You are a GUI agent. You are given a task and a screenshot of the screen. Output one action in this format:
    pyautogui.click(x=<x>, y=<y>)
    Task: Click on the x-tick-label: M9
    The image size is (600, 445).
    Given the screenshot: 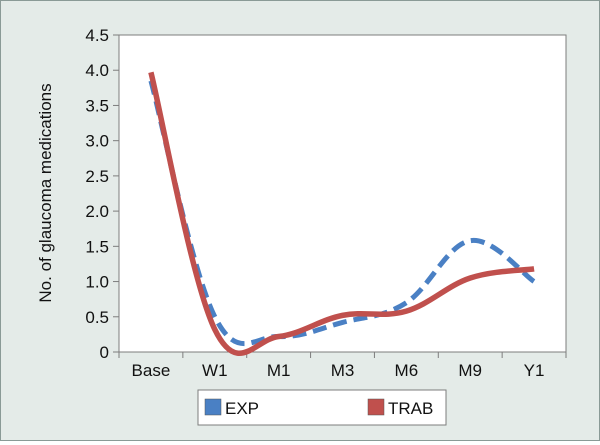 What is the action you would take?
    pyautogui.click(x=470, y=370)
    